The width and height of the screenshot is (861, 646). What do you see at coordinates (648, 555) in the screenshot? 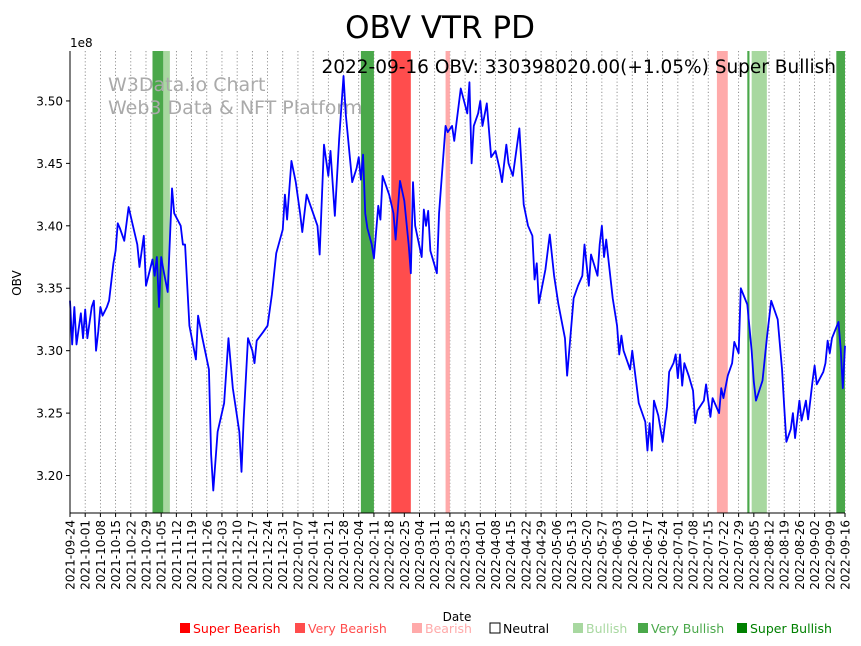
I see `x-tick-label: 2022-06-17` at bounding box center [648, 555].